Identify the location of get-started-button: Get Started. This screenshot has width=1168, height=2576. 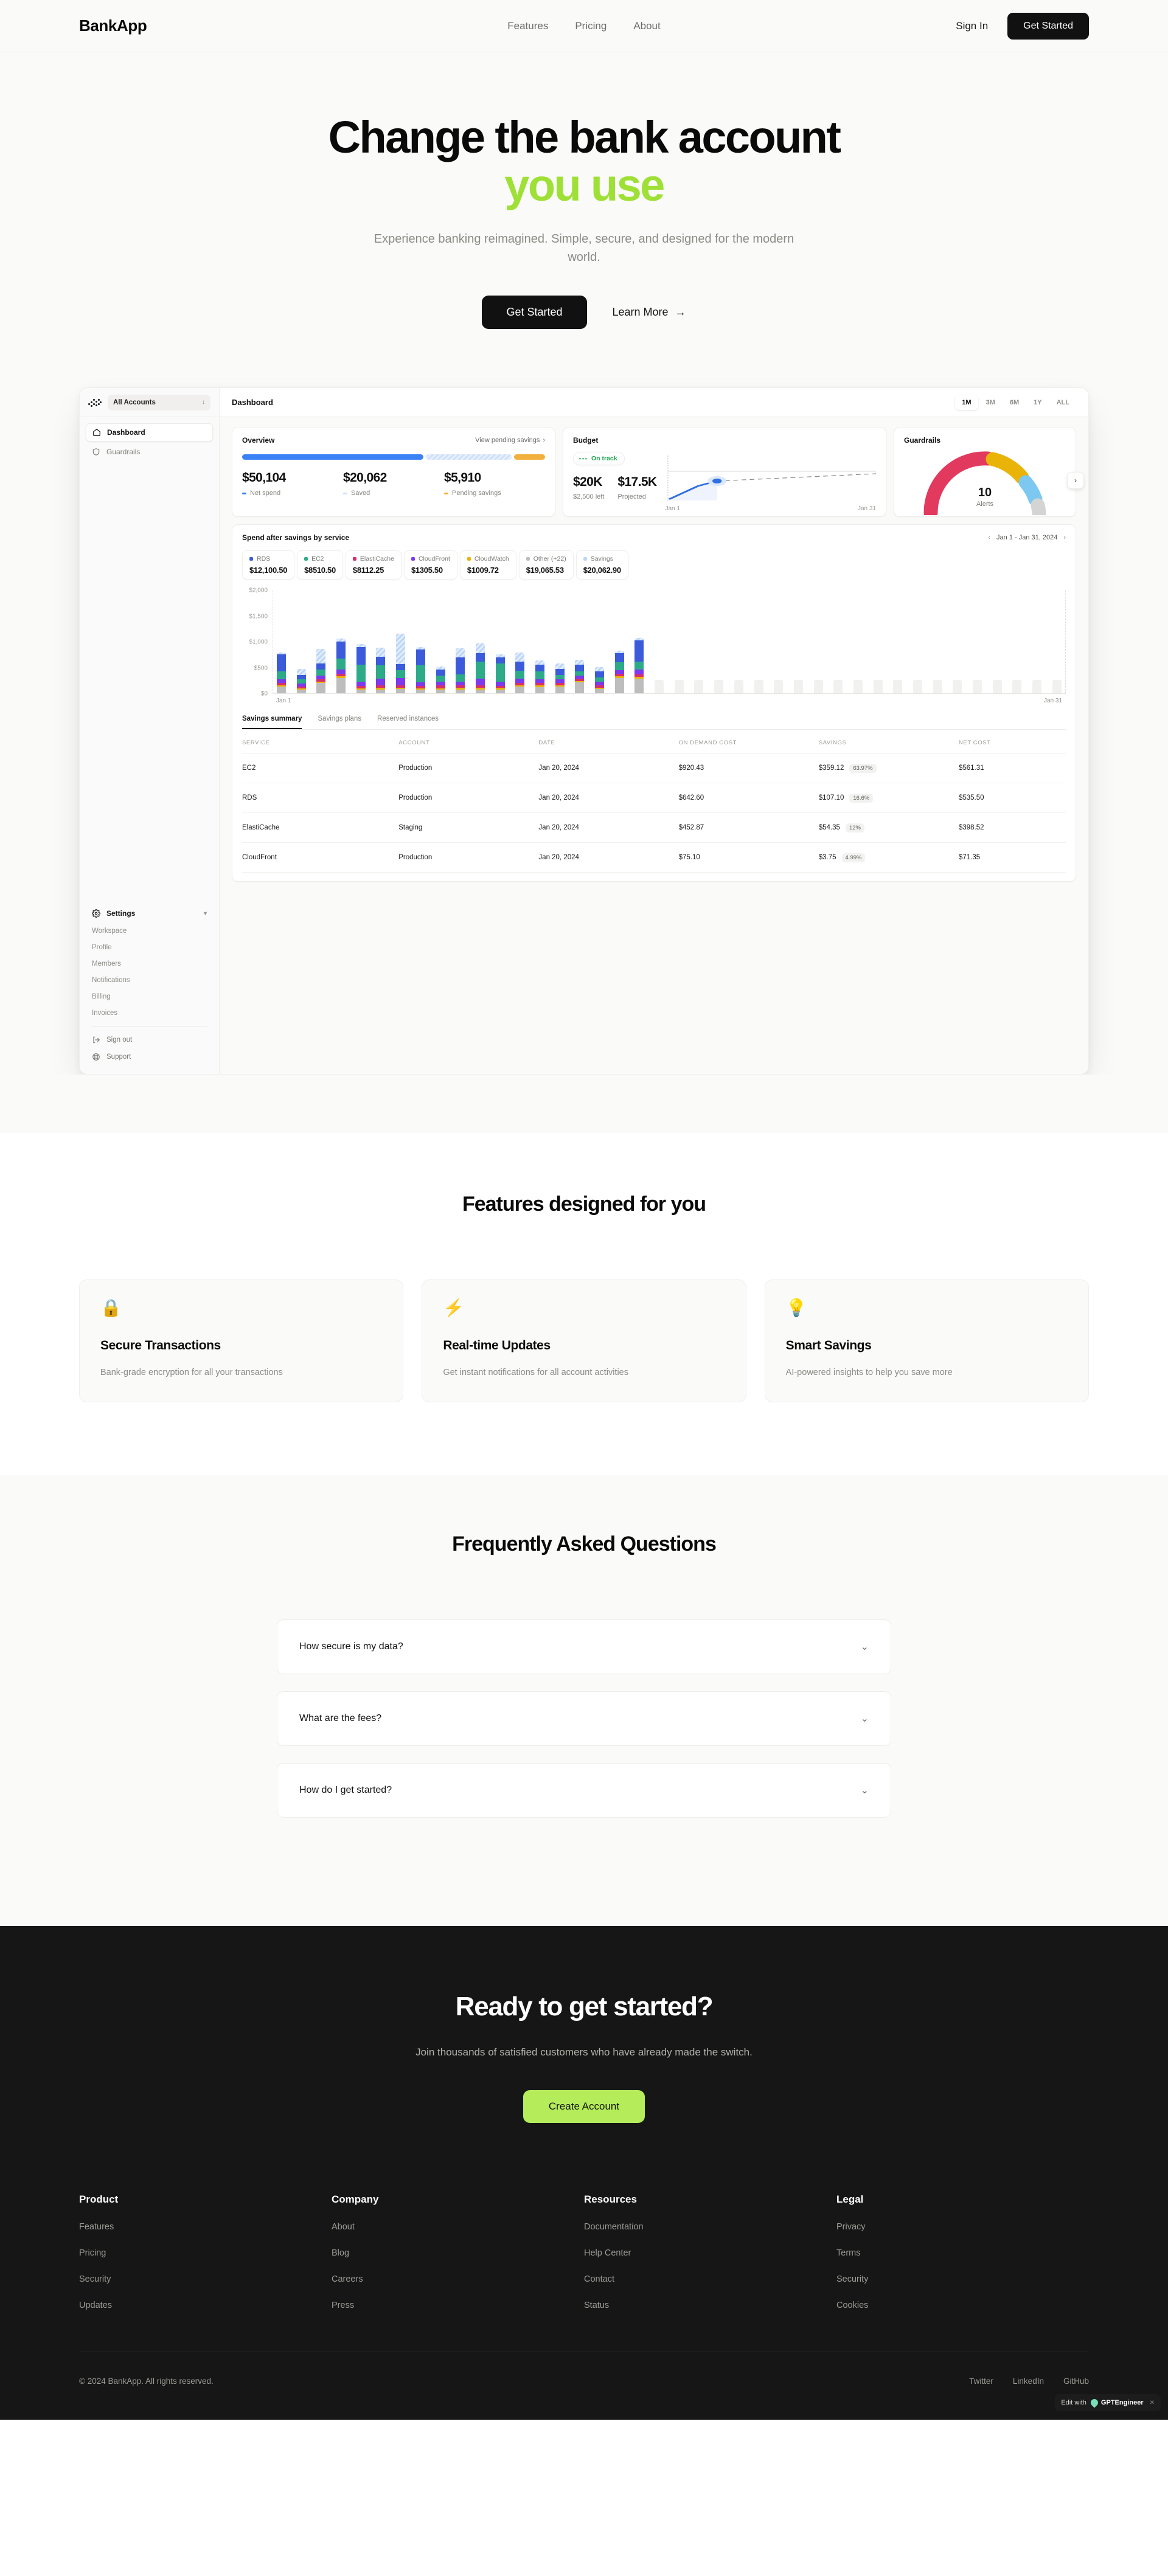
(1048, 26).